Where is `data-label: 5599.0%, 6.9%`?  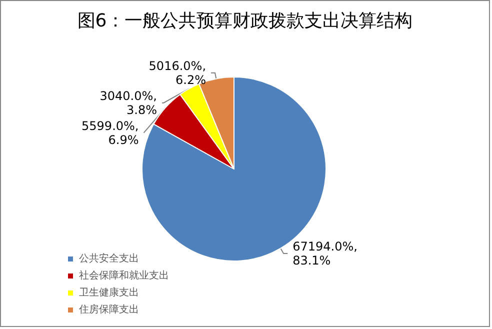 data-label: 5599.0%, 6.9% is located at coordinates (110, 132).